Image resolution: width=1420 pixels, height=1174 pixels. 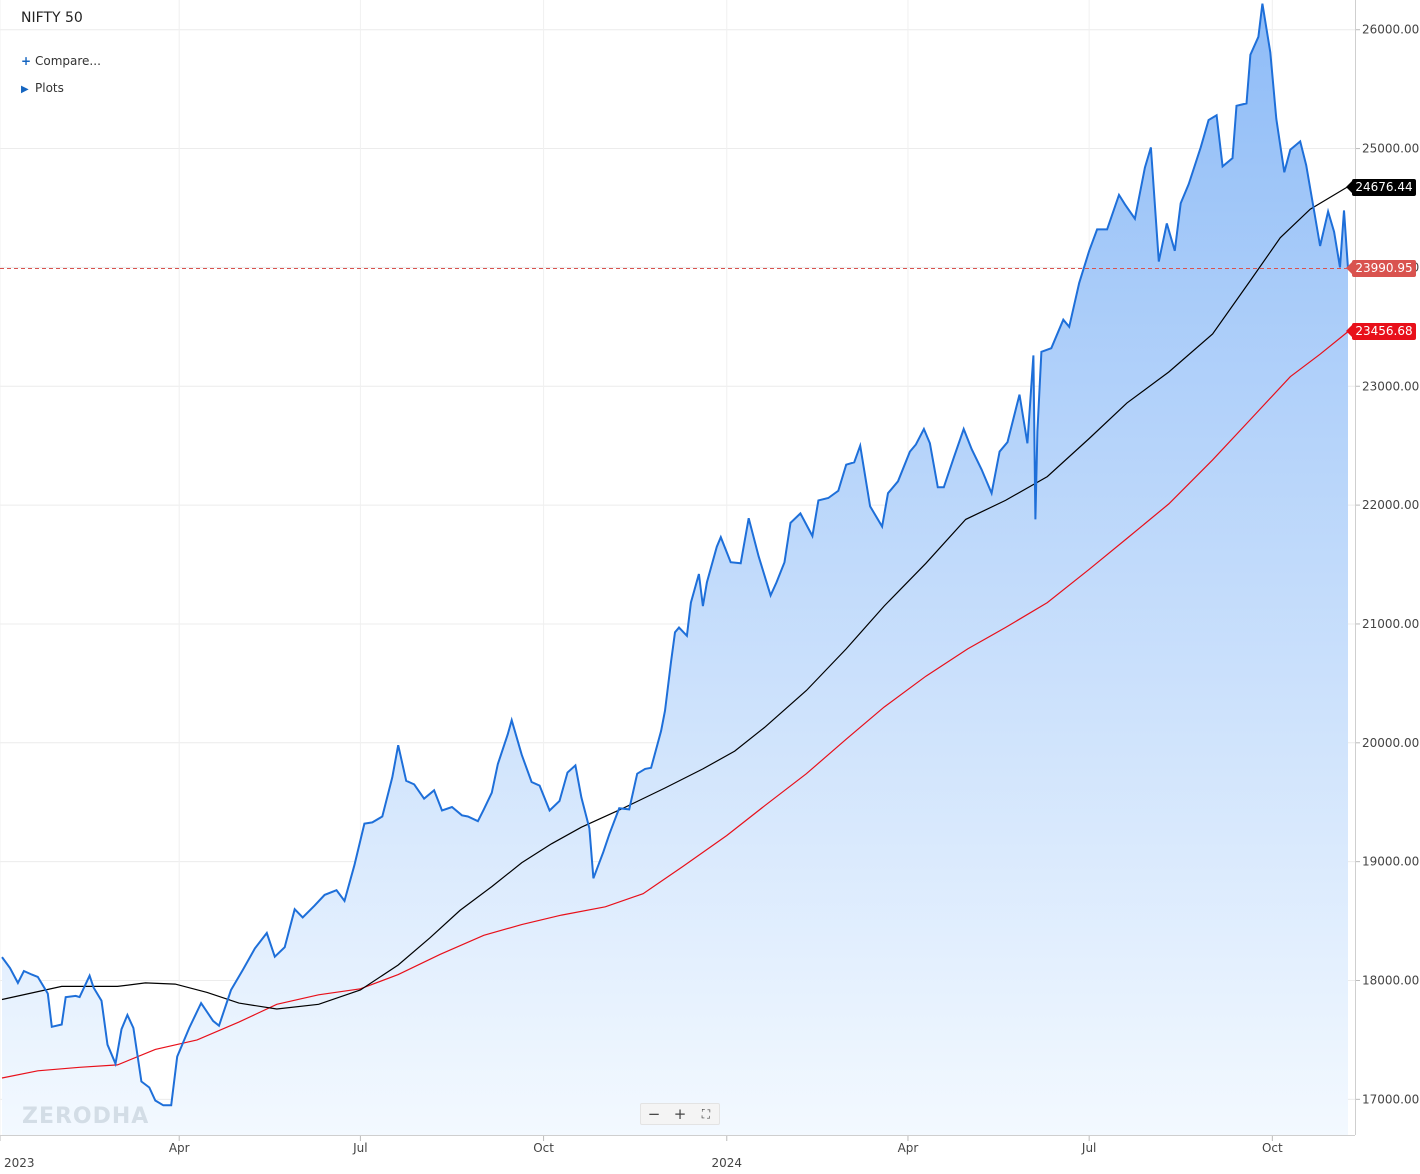 What do you see at coordinates (1381, 268) in the screenshot?
I see `last-price-tag: 23990.95` at bounding box center [1381, 268].